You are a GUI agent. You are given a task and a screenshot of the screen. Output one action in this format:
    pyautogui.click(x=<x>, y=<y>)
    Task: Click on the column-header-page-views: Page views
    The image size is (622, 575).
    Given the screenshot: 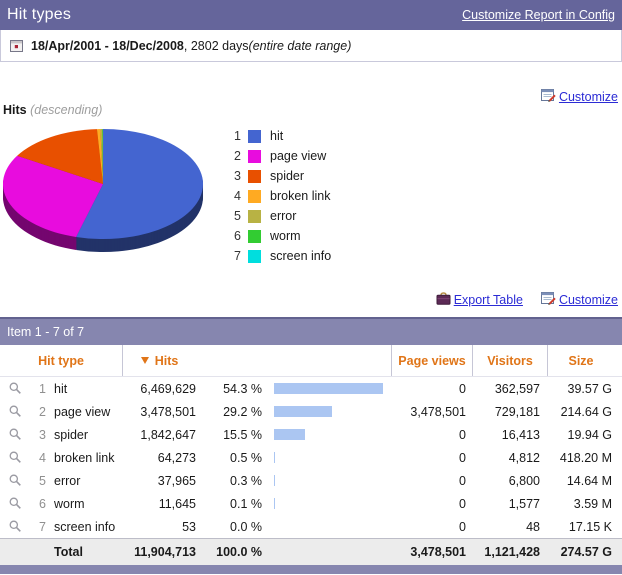 What is the action you would take?
    pyautogui.click(x=432, y=360)
    